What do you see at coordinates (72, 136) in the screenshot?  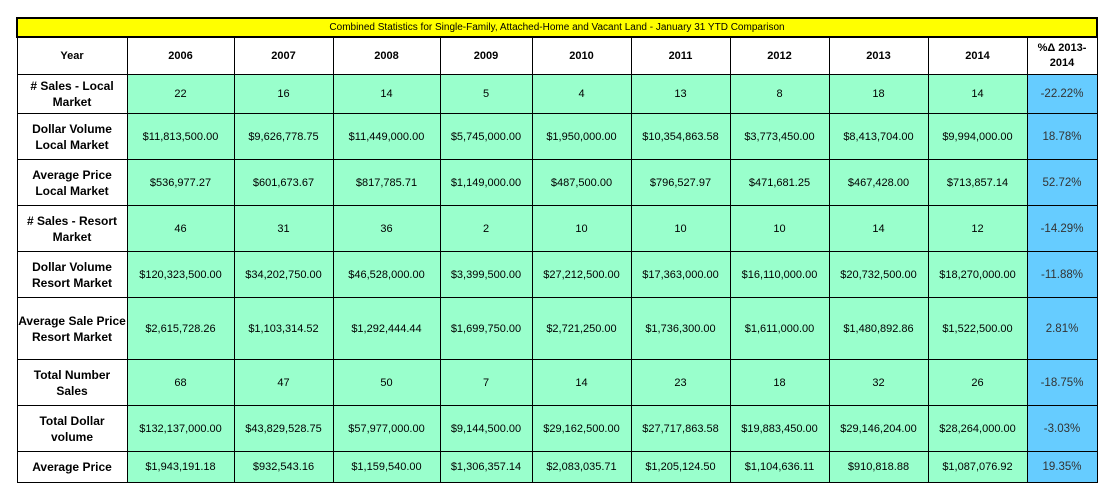 I see `row-label: Dollar Volume Local Market` at bounding box center [72, 136].